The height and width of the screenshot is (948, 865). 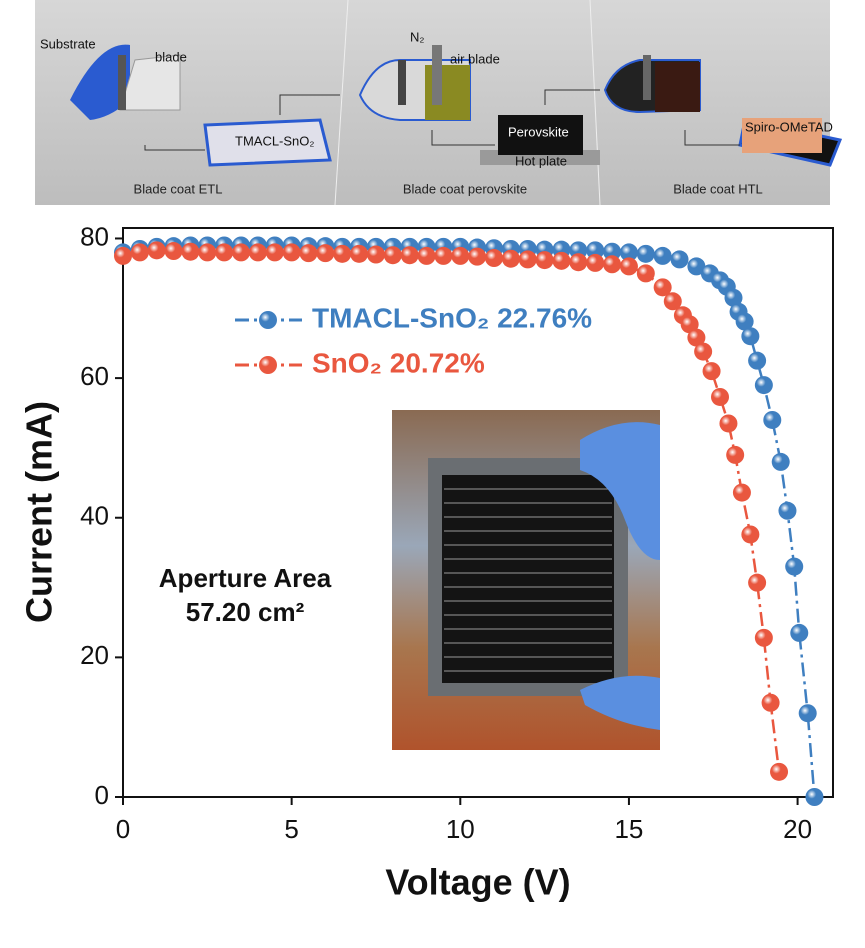 I want to click on label: Substrate, so click(x=68, y=43).